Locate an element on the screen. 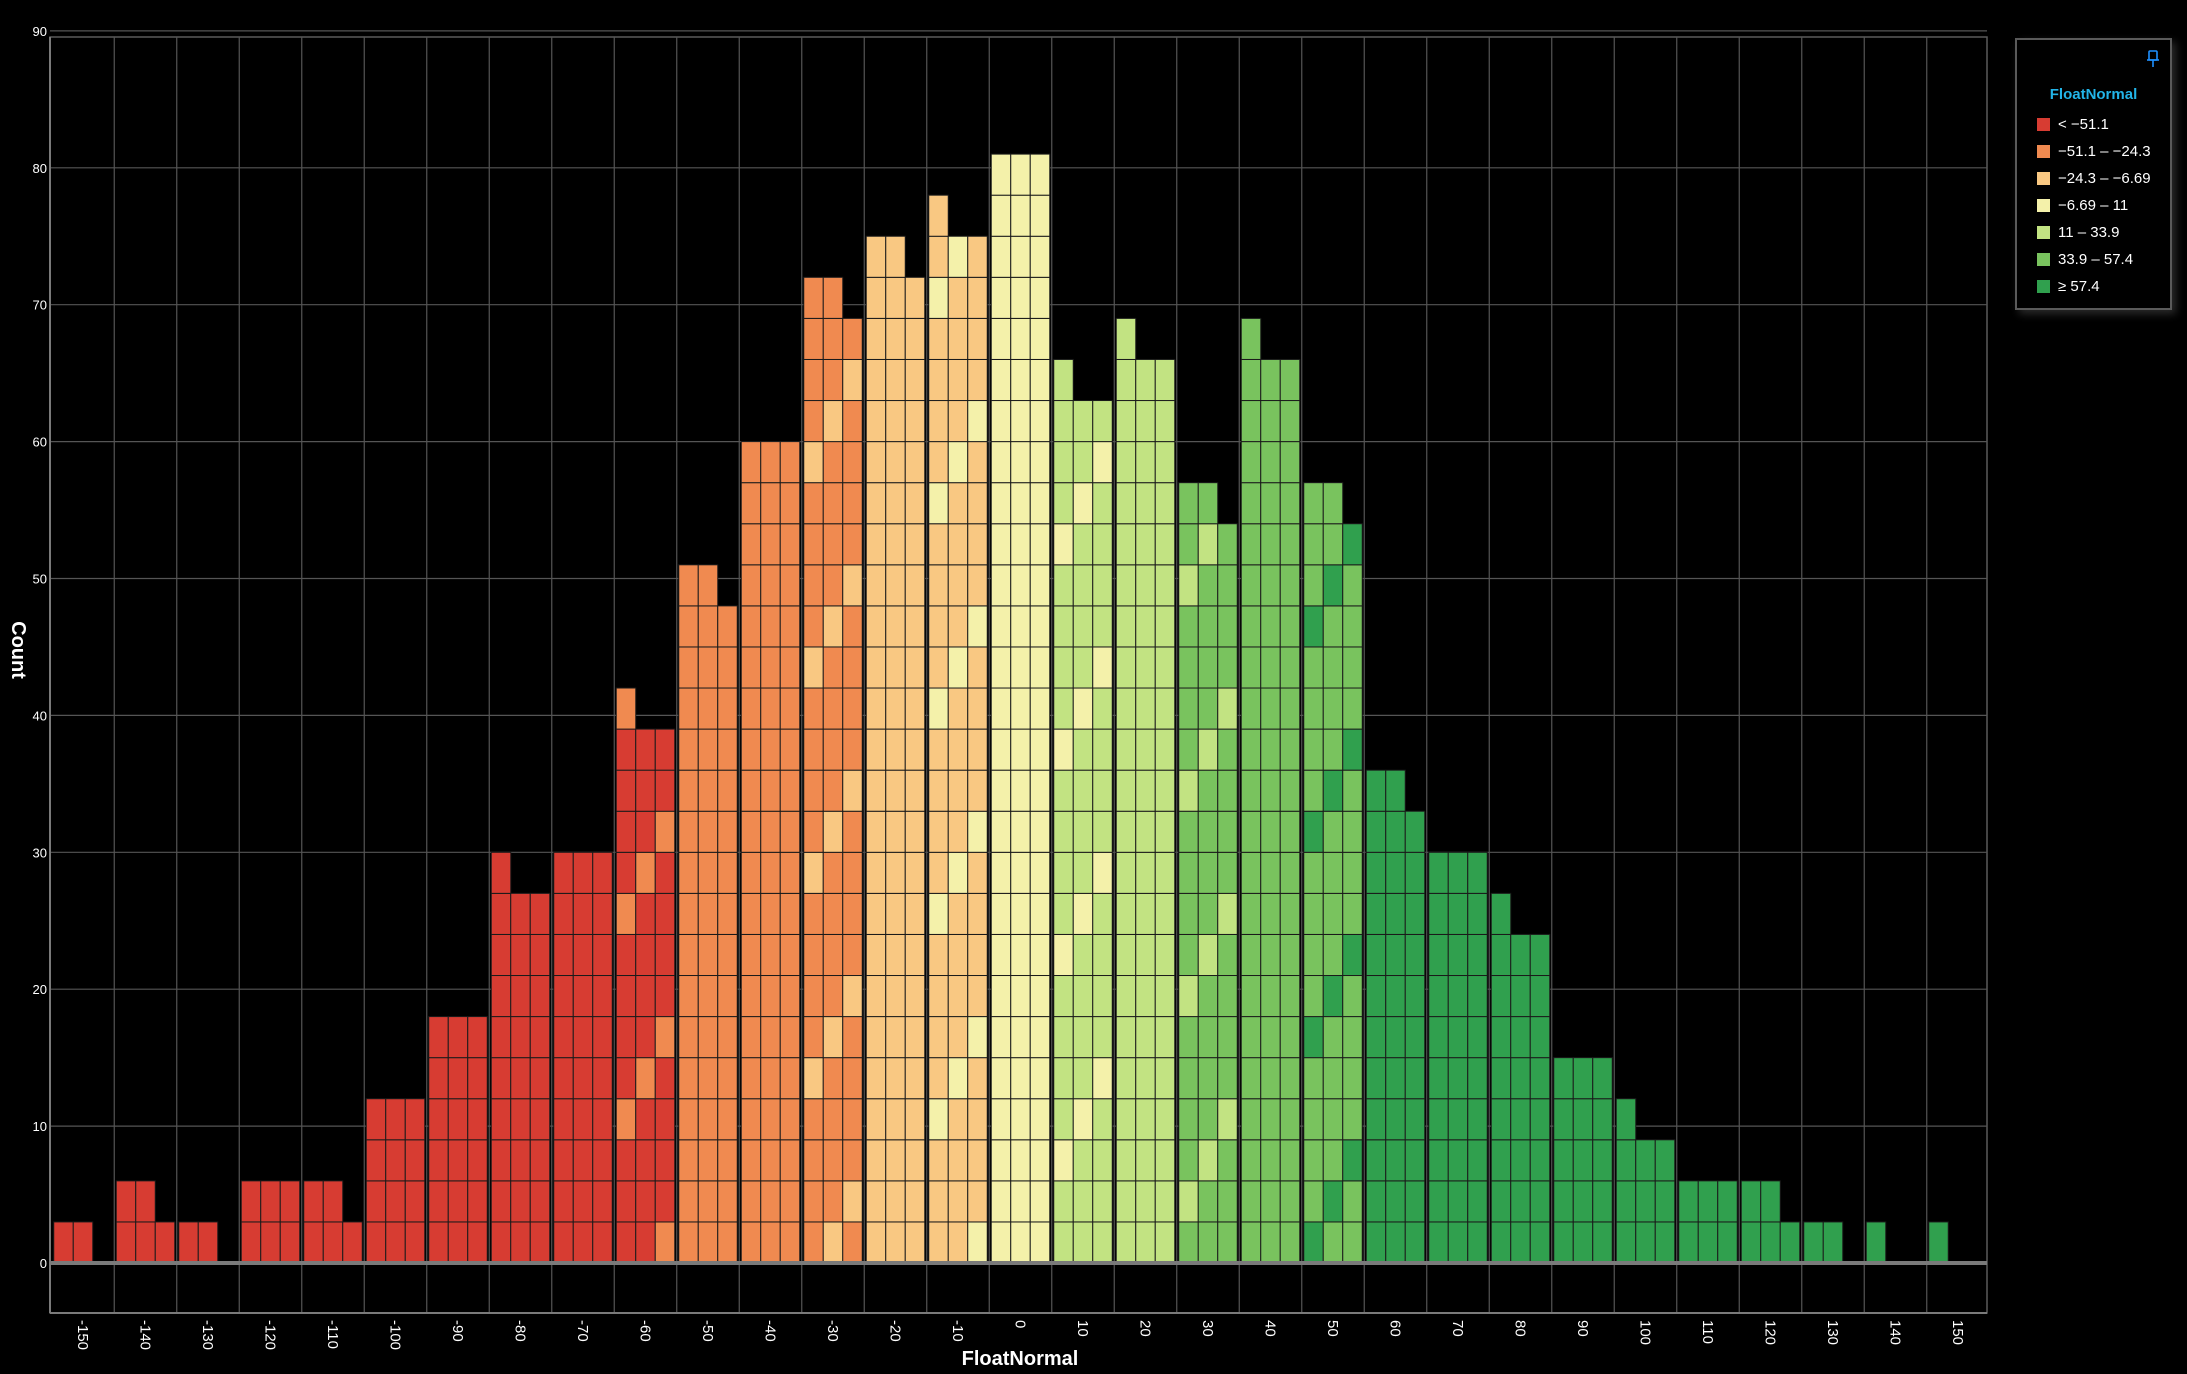 This screenshot has width=2187, height=1374. y-axis-title: Count is located at coordinates (18, 650).